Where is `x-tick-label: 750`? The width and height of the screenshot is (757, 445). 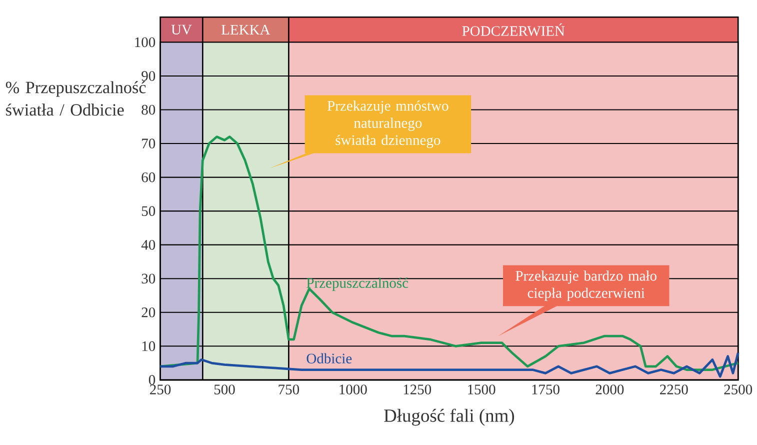 x-tick-label: 750 is located at coordinates (289, 389).